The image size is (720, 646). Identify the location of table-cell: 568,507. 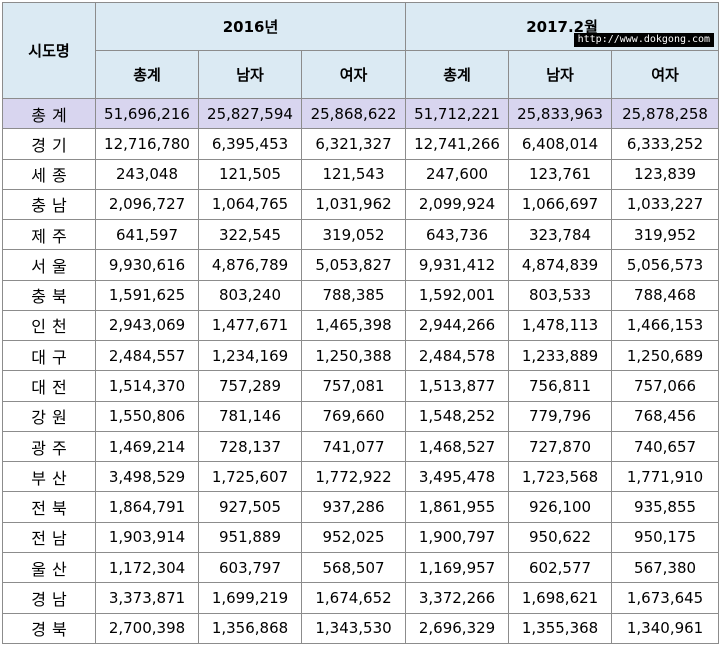
(353, 567).